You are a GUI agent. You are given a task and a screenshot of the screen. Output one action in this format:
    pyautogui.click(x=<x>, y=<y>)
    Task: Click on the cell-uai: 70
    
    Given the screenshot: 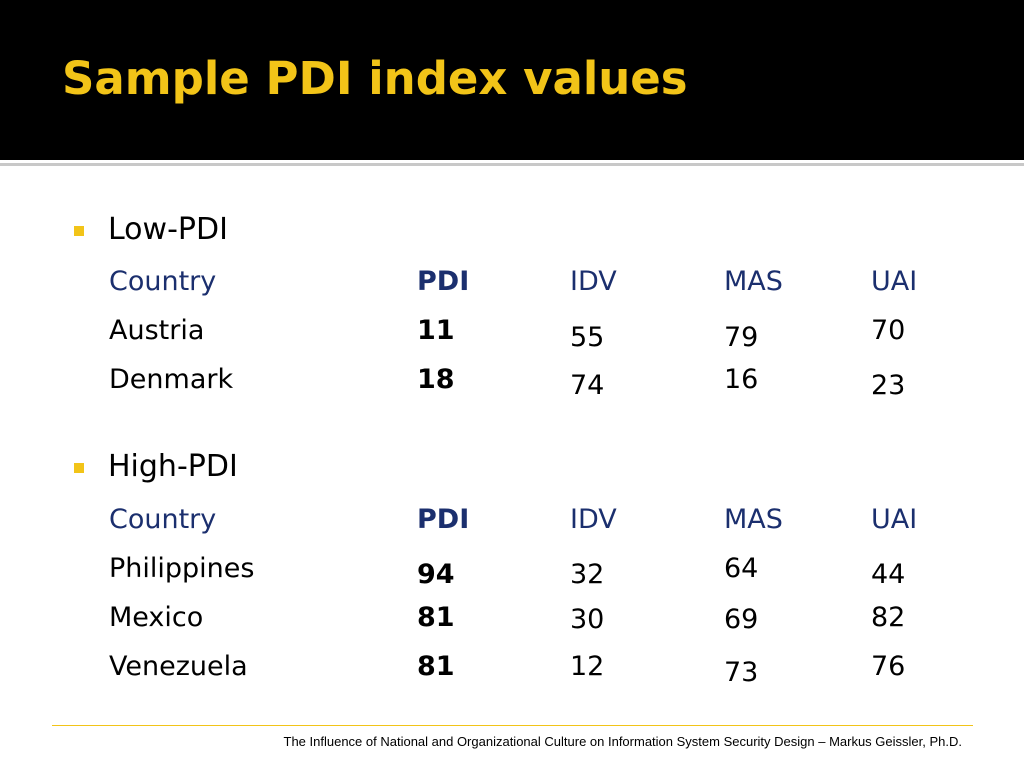 What is the action you would take?
    pyautogui.click(x=888, y=330)
    